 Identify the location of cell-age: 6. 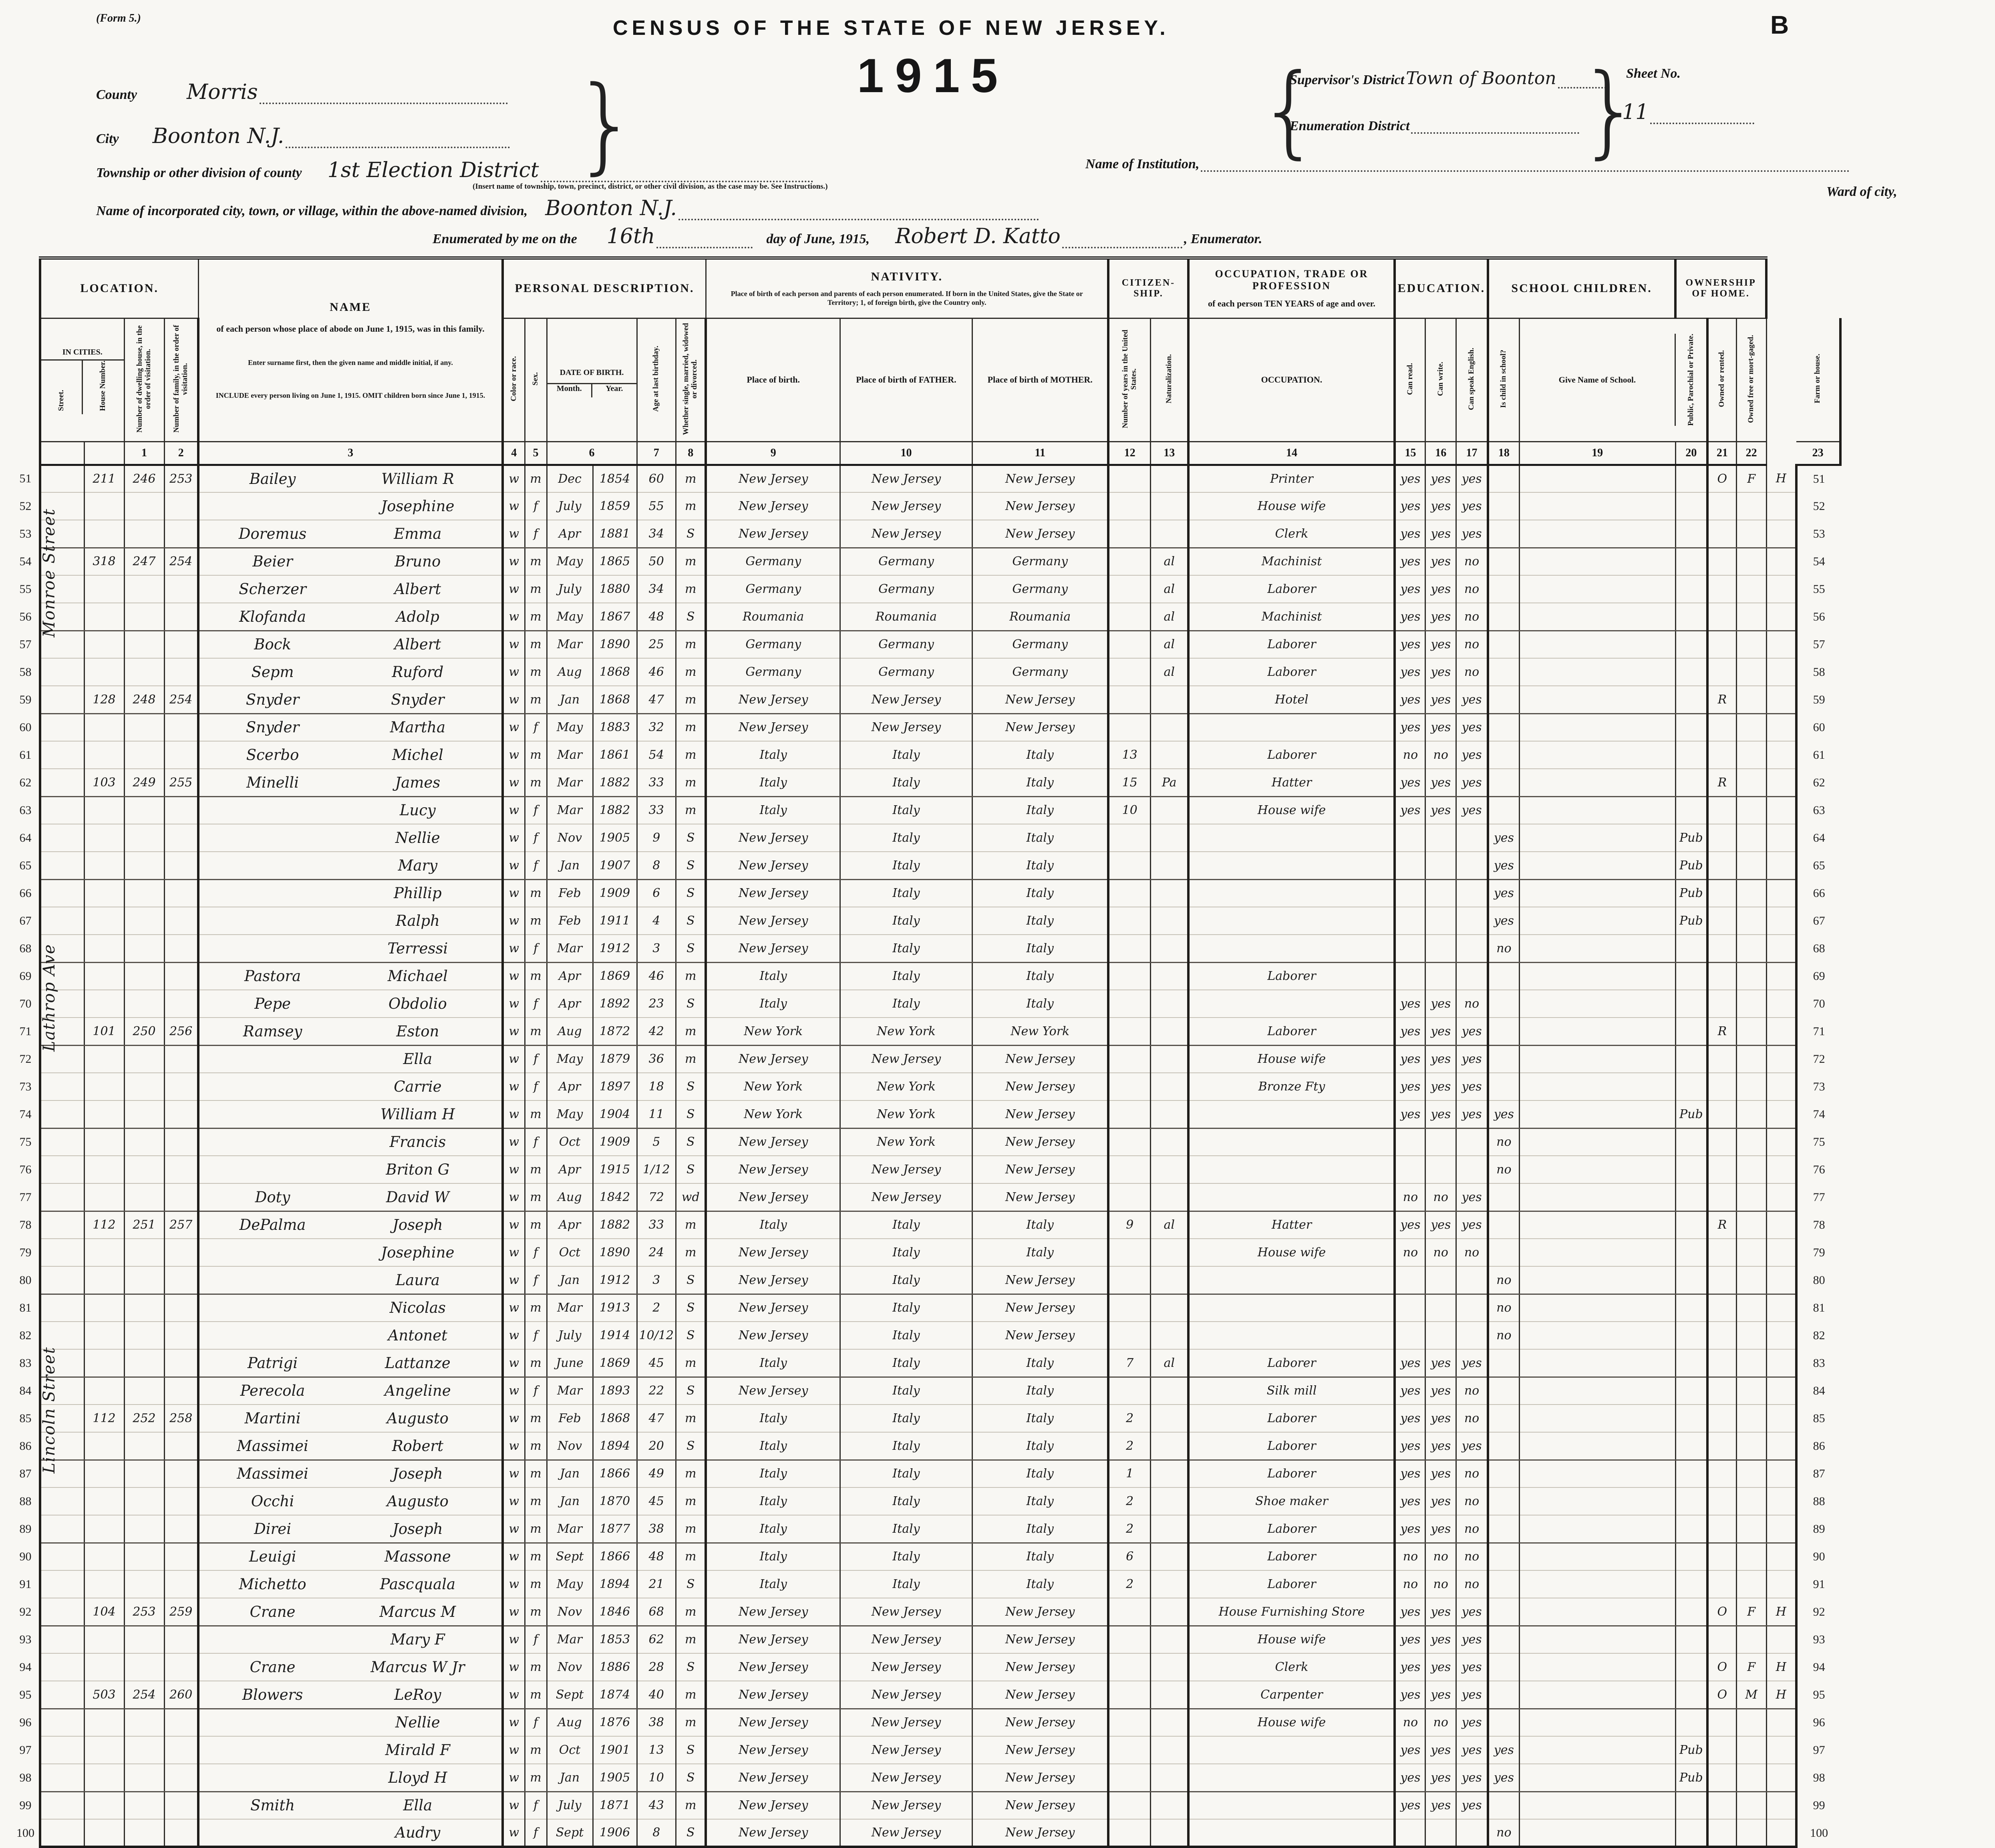
(656, 893).